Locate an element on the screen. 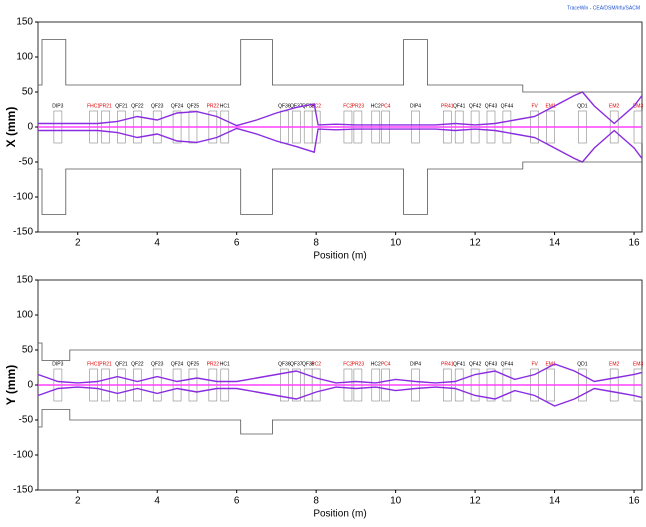 Image resolution: width=646 pixels, height=527 pixels. app-title: TraceWin - CEA/DSM/Irfu/SACM is located at coordinates (603, 8).